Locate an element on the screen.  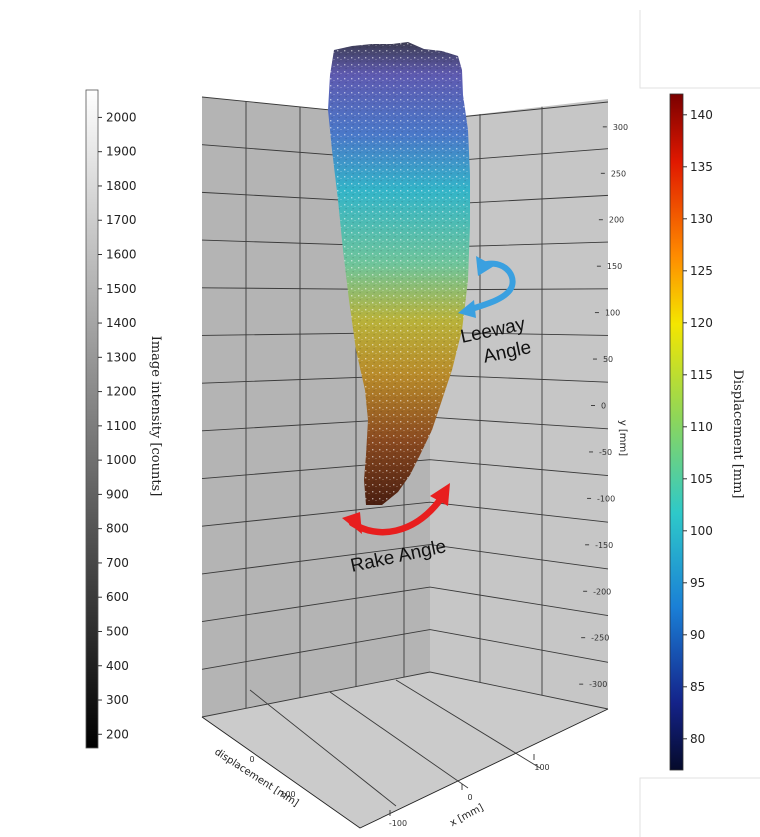
displacement-axis-ticks: 0 100 is located at coordinates (272, 777).